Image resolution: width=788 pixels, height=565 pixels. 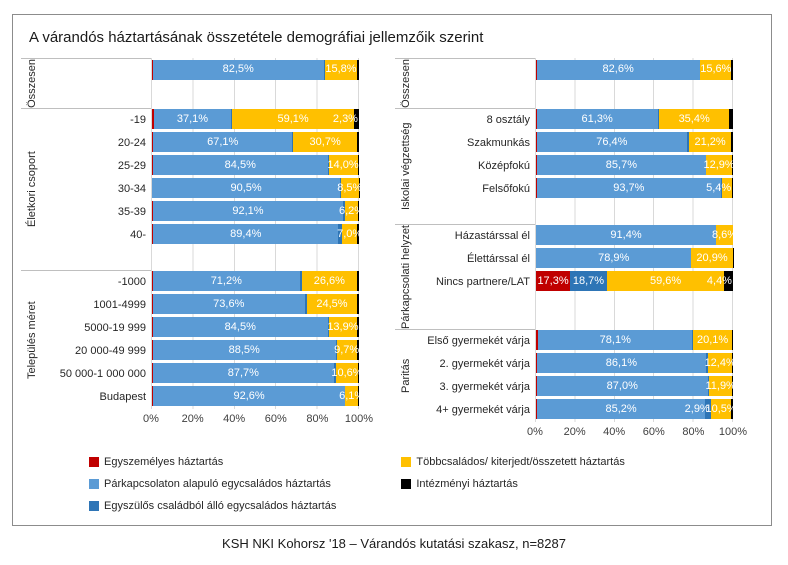 What do you see at coordinates (634, 119) in the screenshot?
I see `stacked-bar: 61,3% 35,4%` at bounding box center [634, 119].